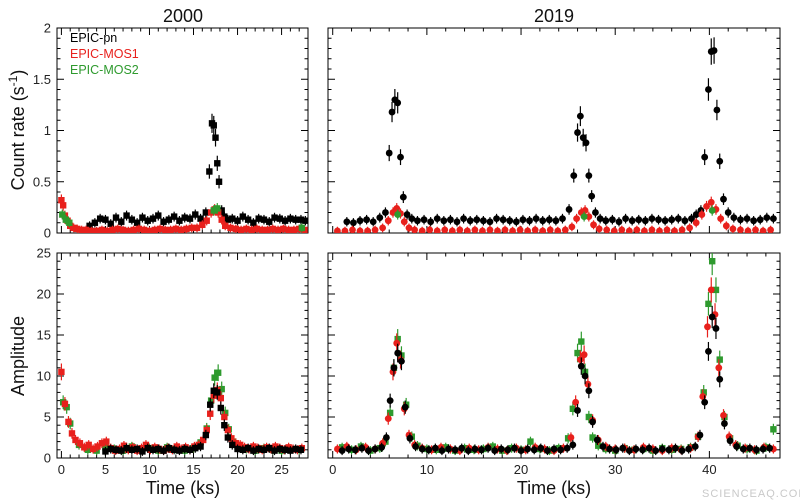  What do you see at coordinates (554, 214) in the screenshot?
I see `series-epic-mos1` at bounding box center [554, 214].